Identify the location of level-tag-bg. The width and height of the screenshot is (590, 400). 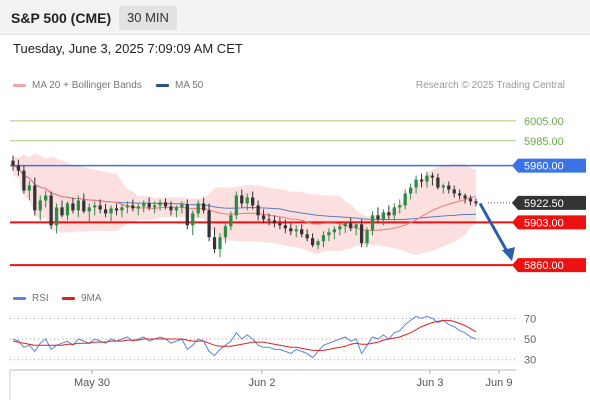
(549, 202).